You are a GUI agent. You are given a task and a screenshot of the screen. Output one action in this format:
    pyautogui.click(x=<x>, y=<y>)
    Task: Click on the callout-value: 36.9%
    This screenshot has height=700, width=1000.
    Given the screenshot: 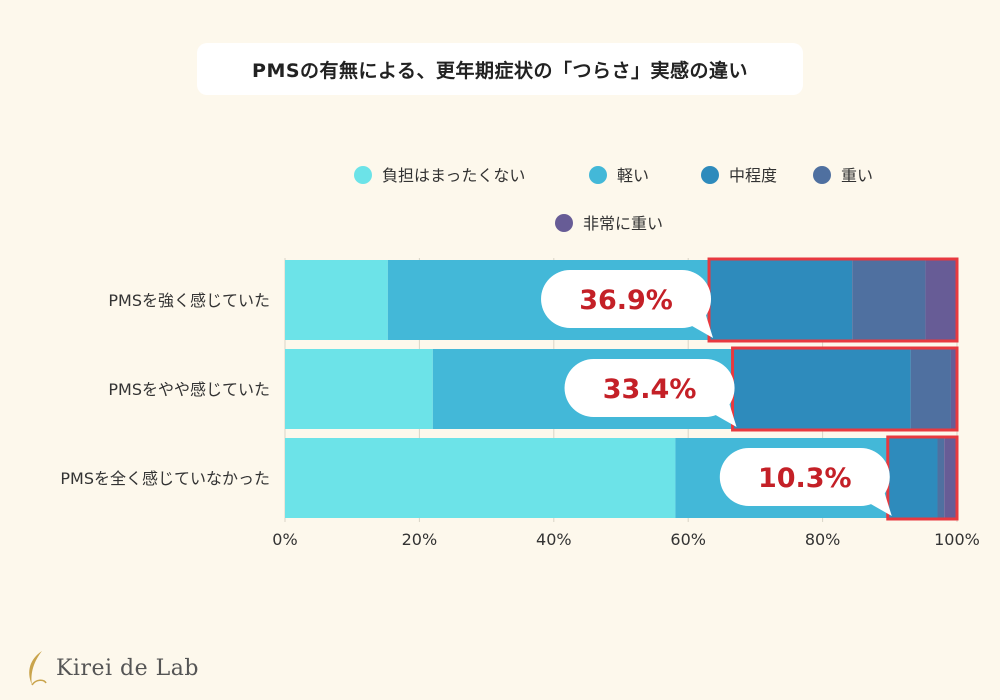 What is the action you would take?
    pyautogui.click(x=626, y=300)
    